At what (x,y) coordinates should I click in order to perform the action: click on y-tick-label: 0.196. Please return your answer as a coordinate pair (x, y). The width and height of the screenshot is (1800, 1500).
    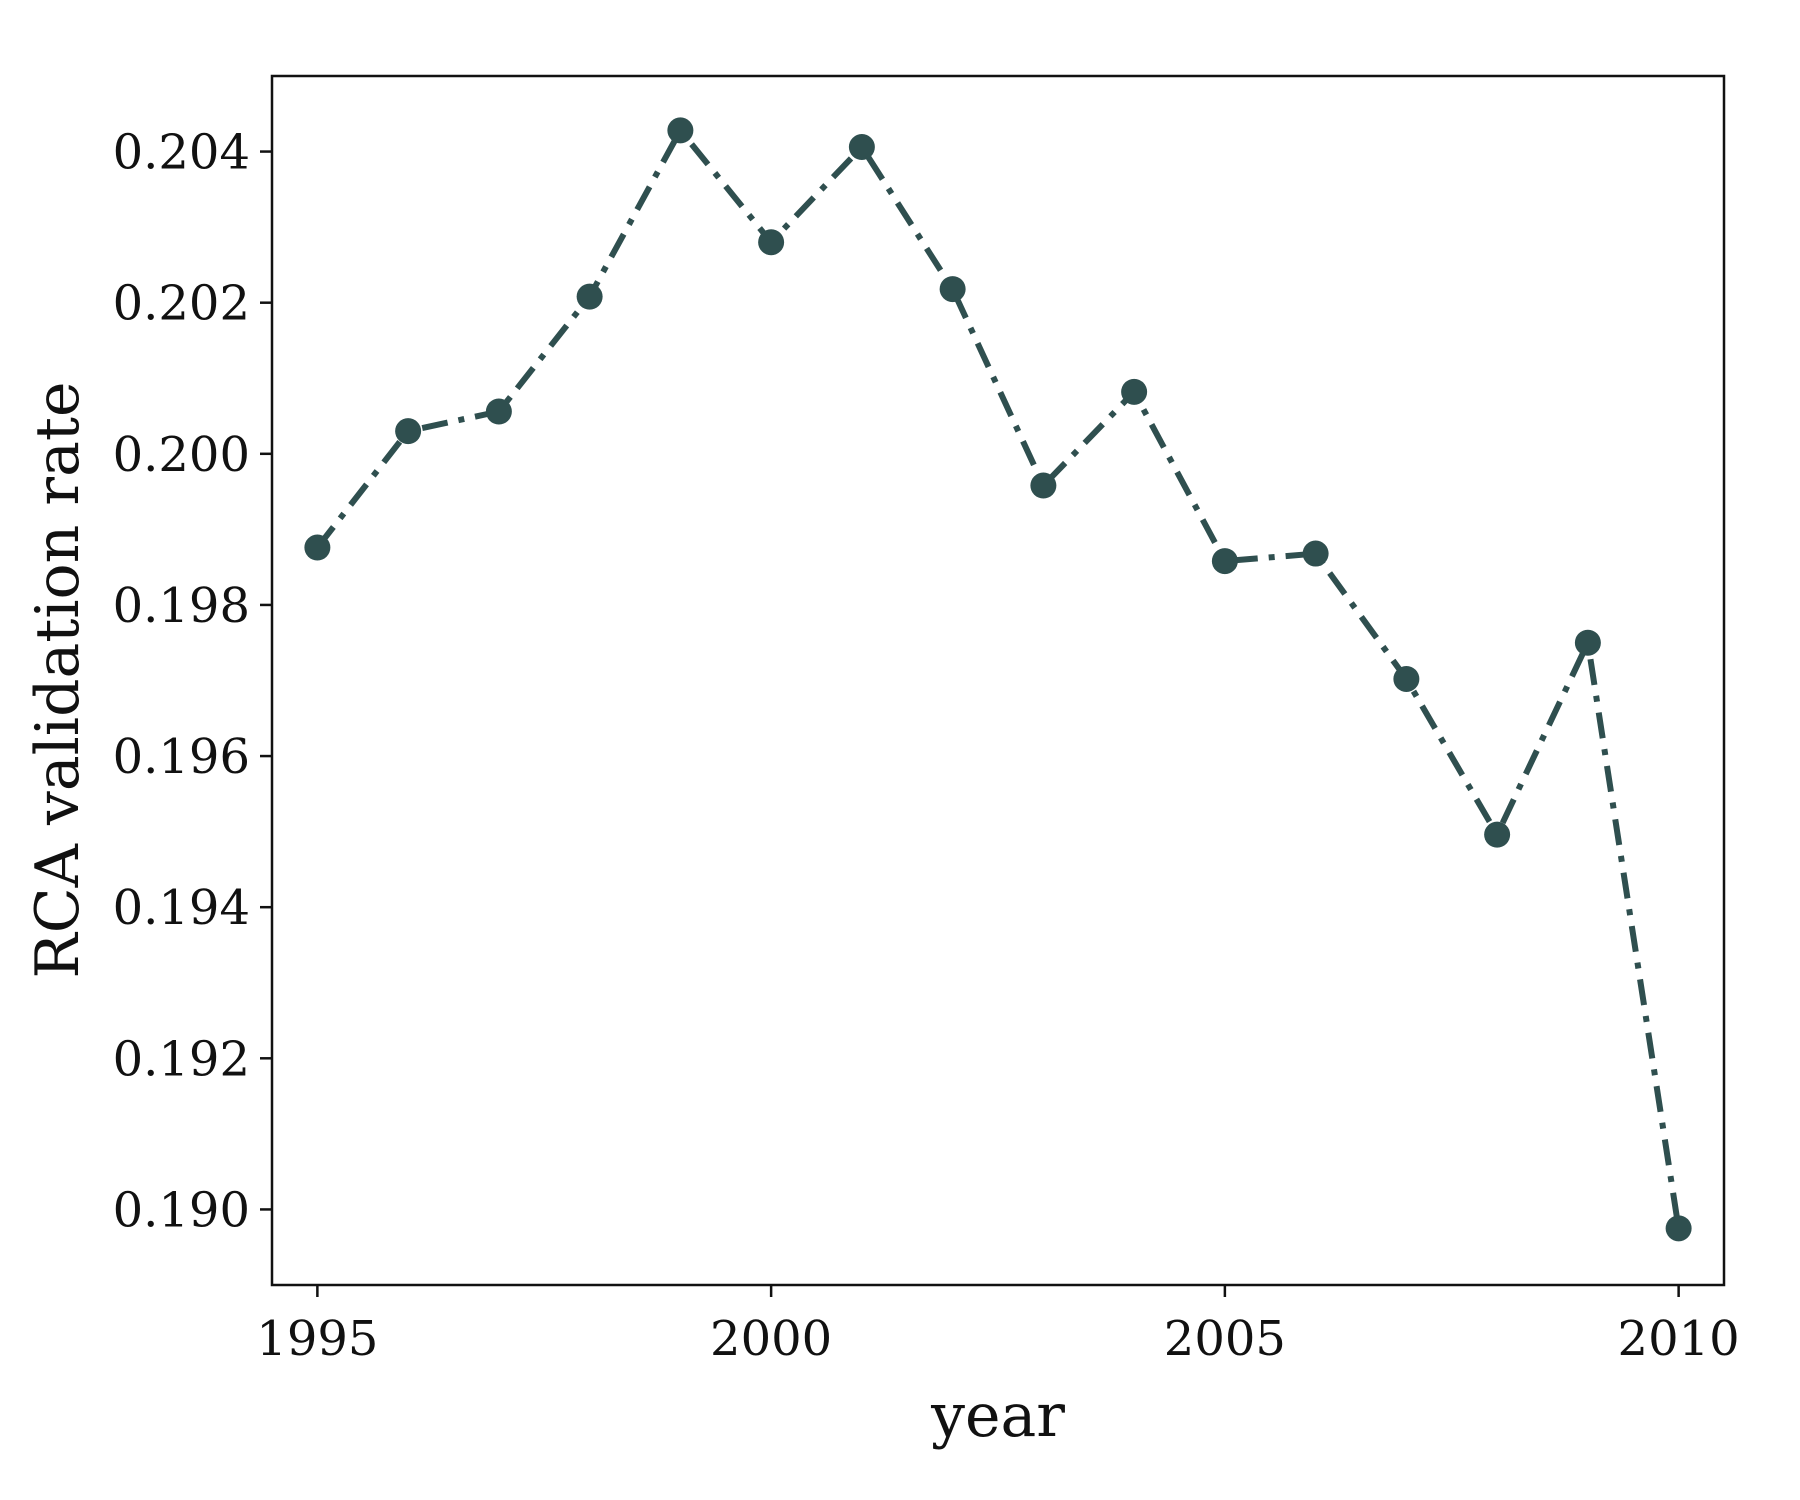
    Looking at the image, I should click on (181, 757).